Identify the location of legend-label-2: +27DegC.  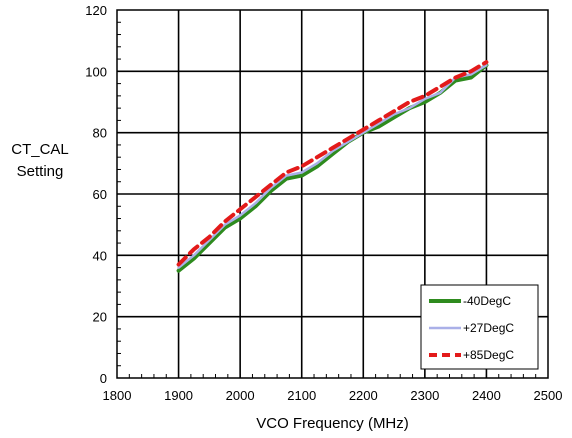
(488, 328).